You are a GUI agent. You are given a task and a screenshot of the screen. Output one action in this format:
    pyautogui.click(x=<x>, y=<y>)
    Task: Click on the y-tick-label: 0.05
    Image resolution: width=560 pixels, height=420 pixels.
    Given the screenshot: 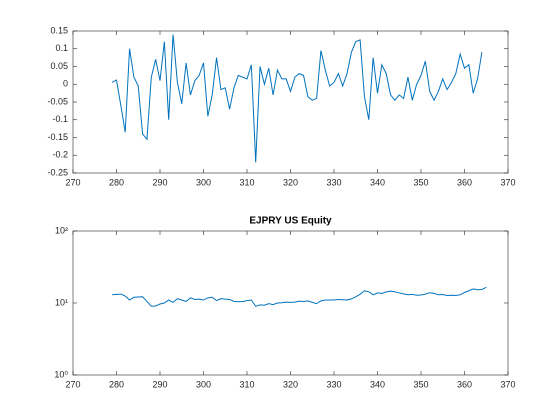 What is the action you would take?
    pyautogui.click(x=59, y=66)
    